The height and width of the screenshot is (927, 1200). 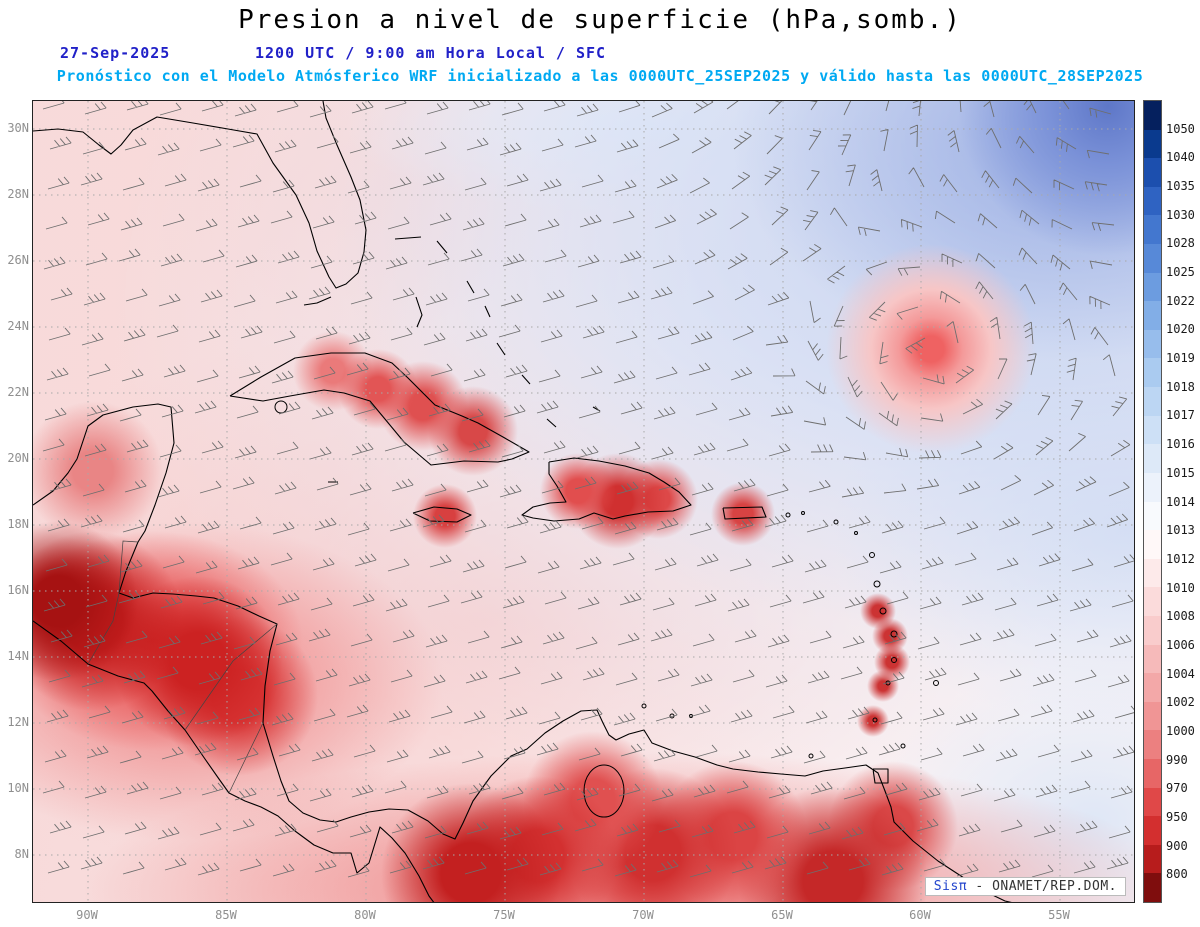 I want to click on colorbar-value: 950, so click(x=1177, y=816).